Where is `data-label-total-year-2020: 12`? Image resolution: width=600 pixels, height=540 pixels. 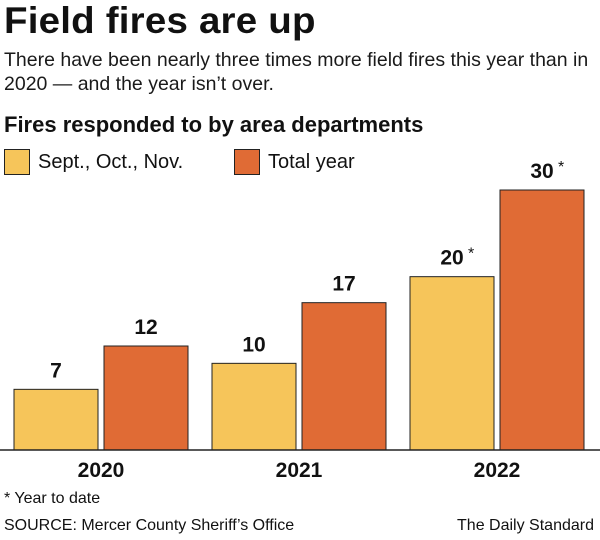 data-label-total-year-2020: 12 is located at coordinates (145, 327).